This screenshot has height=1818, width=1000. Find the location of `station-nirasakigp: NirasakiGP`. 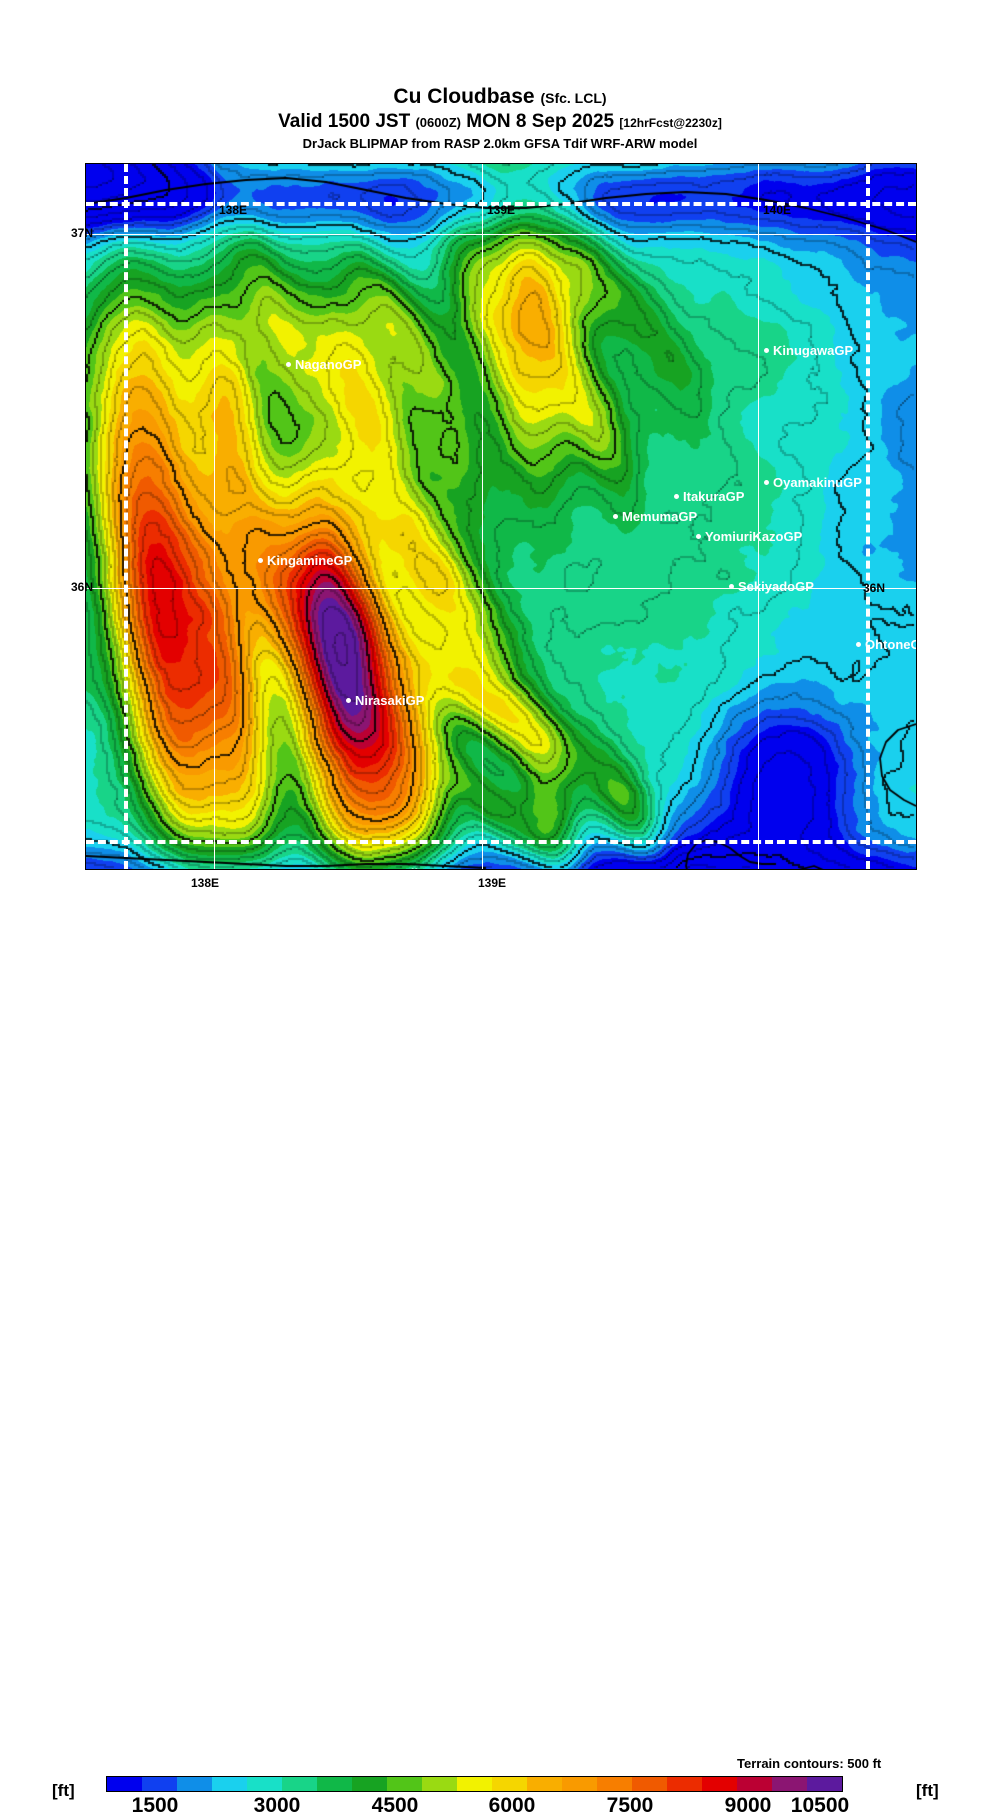

station-nirasakigp: NirasakiGP is located at coordinates (385, 700).